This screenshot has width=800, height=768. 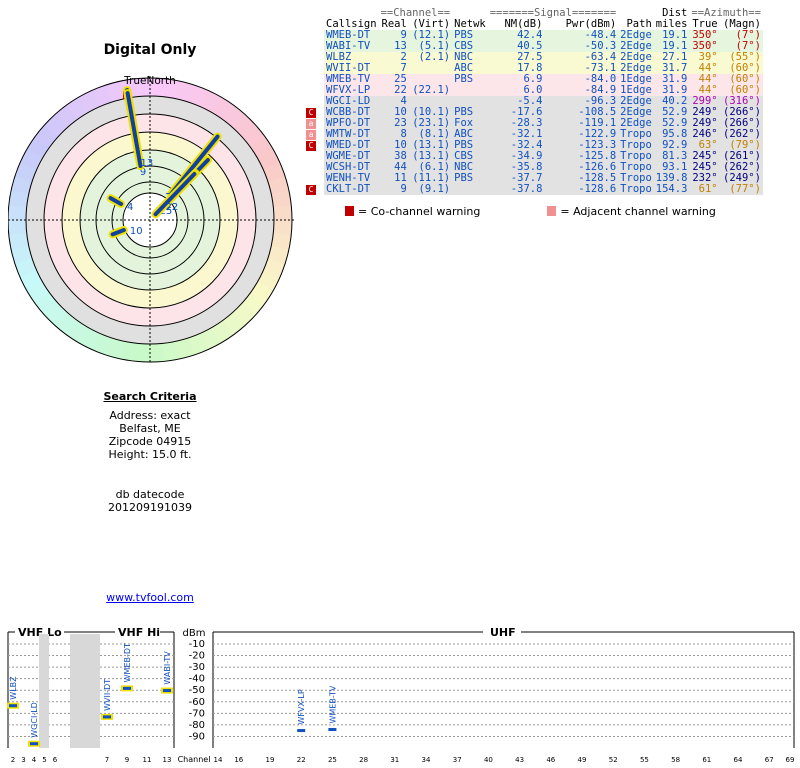 What do you see at coordinates (581, 68) in the screenshot?
I see `cell-pwr: -73.1` at bounding box center [581, 68].